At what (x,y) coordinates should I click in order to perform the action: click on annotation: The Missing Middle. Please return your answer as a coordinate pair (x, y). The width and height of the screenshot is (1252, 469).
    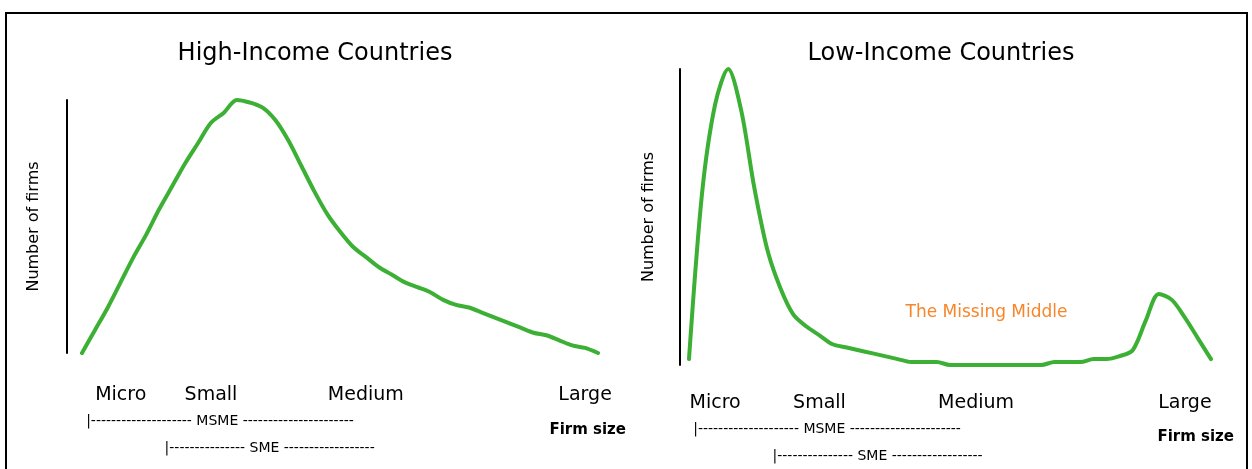
    Looking at the image, I should click on (986, 311).